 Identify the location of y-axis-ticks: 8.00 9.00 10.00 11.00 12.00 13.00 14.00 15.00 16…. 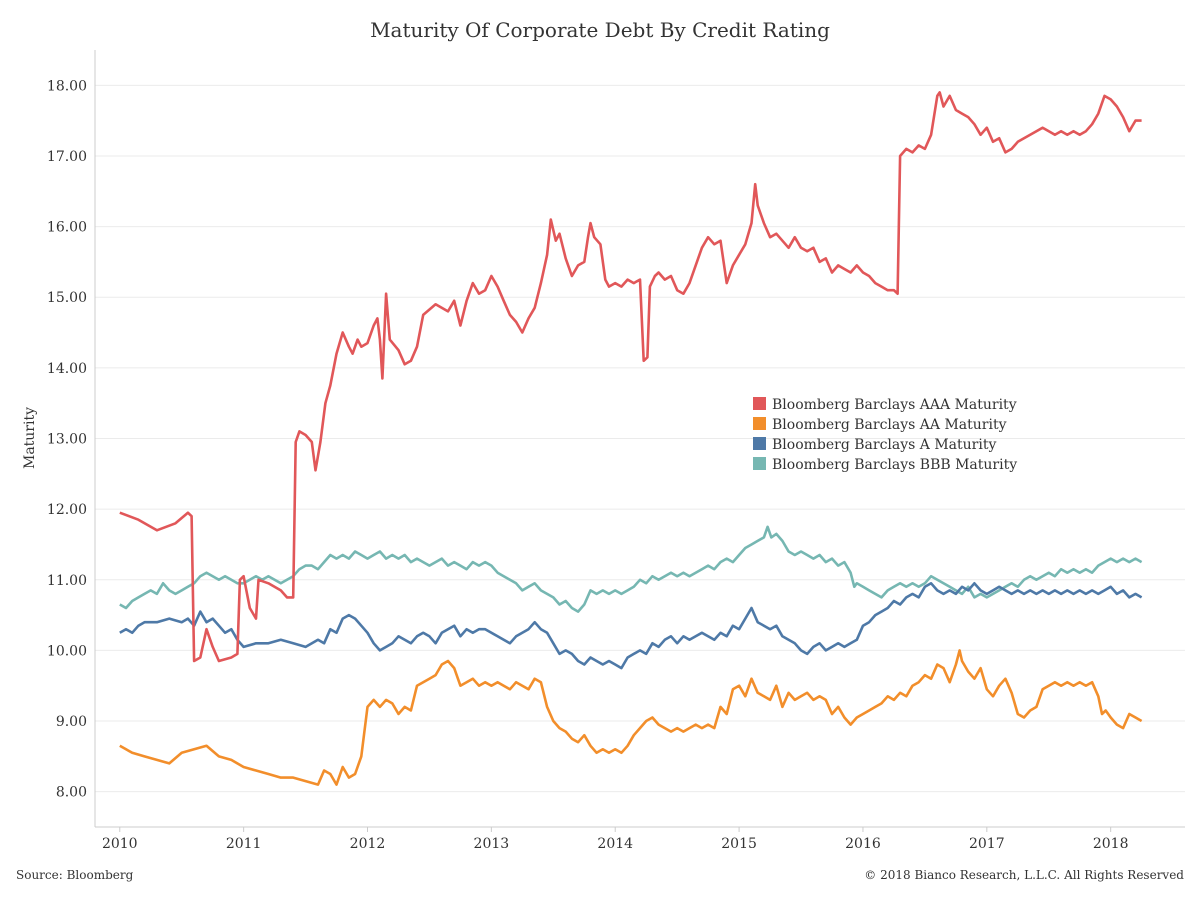
(67, 439).